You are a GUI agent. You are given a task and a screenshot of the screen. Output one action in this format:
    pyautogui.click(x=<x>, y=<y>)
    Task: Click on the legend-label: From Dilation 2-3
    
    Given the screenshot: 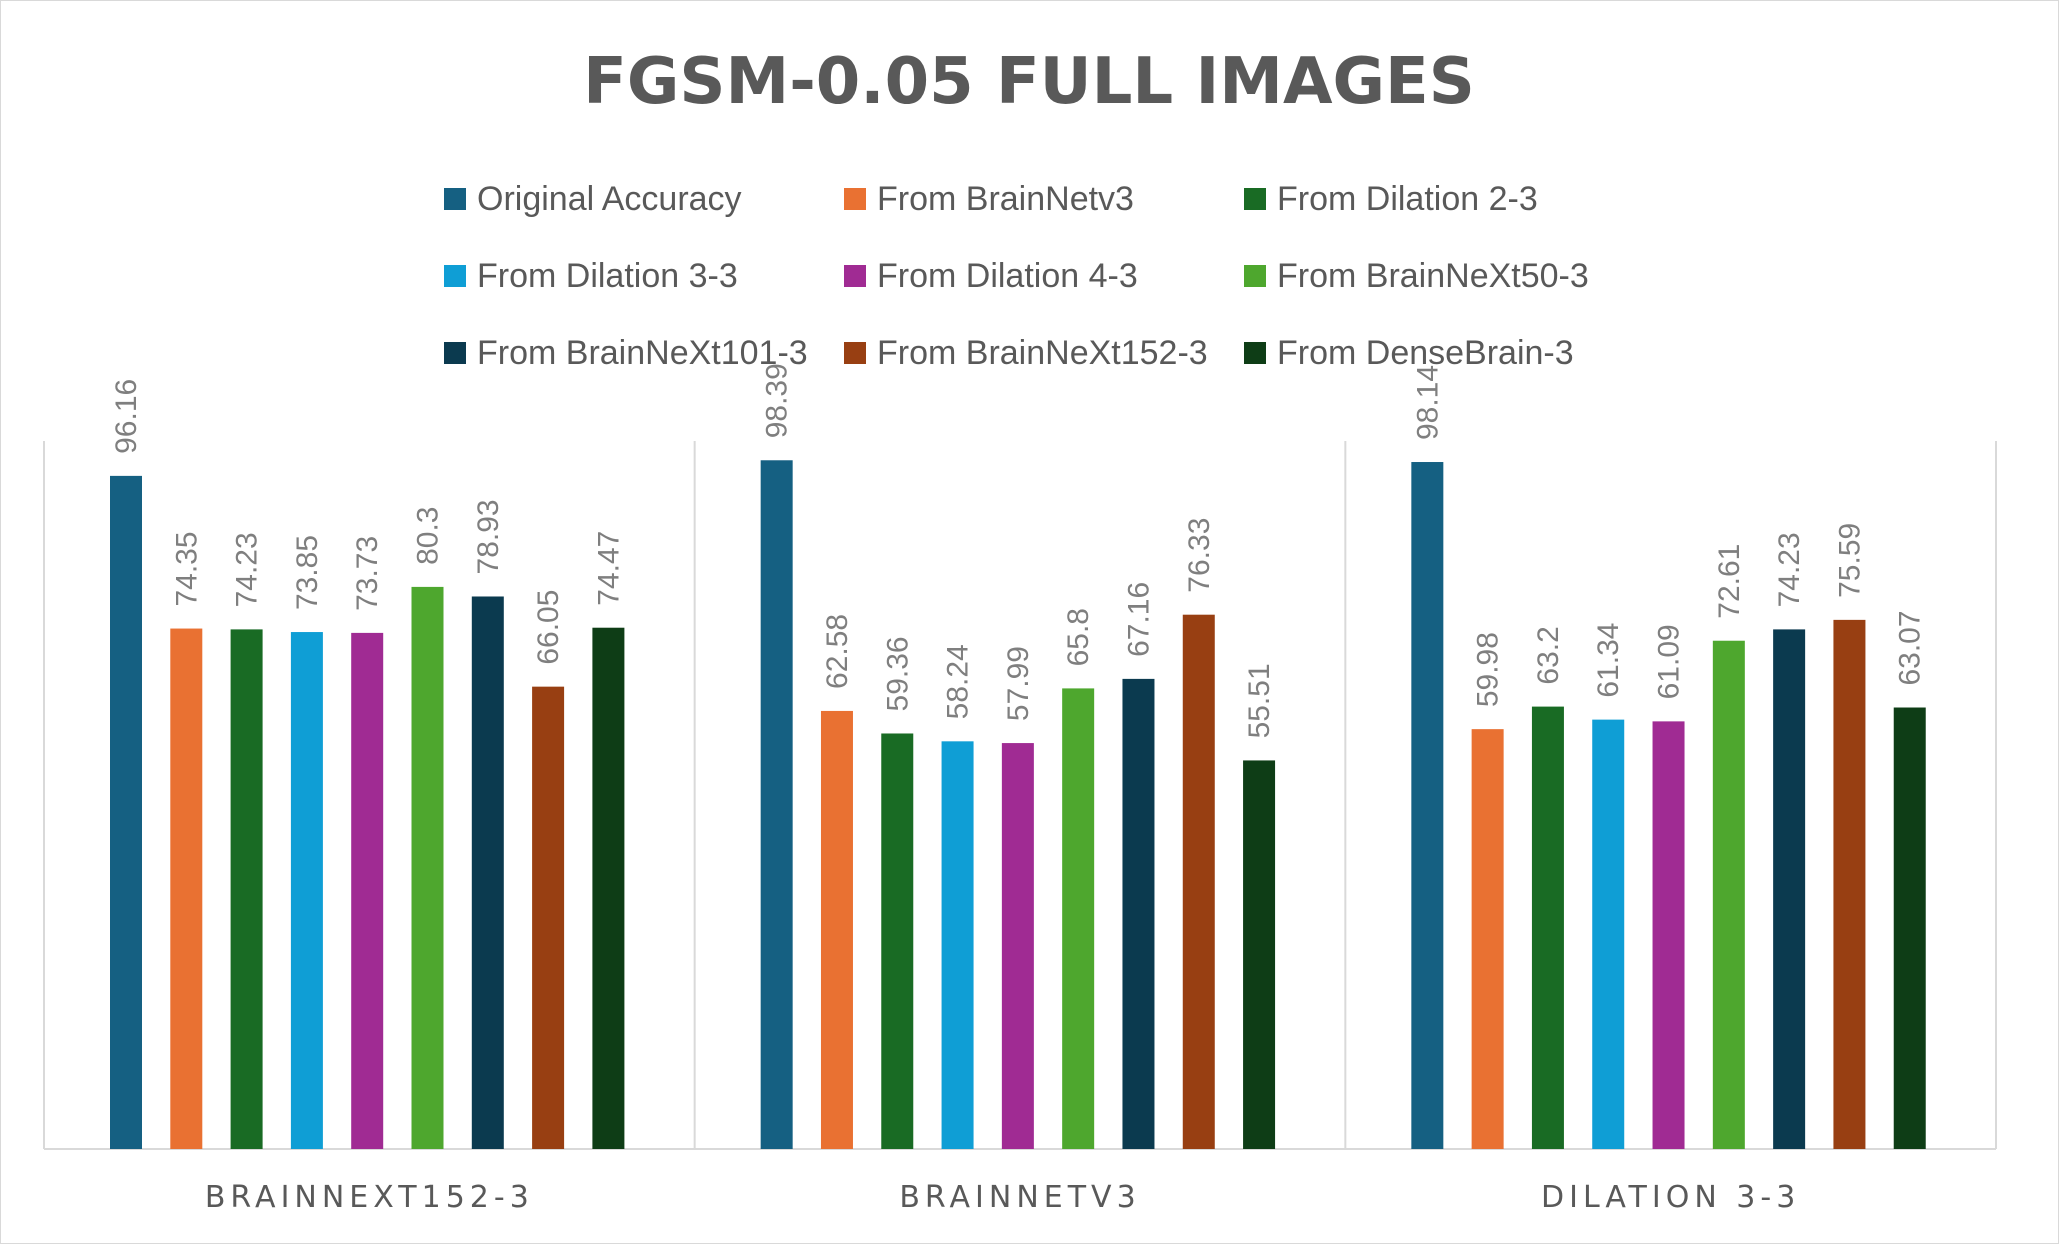 What is the action you would take?
    pyautogui.click(x=1407, y=199)
    